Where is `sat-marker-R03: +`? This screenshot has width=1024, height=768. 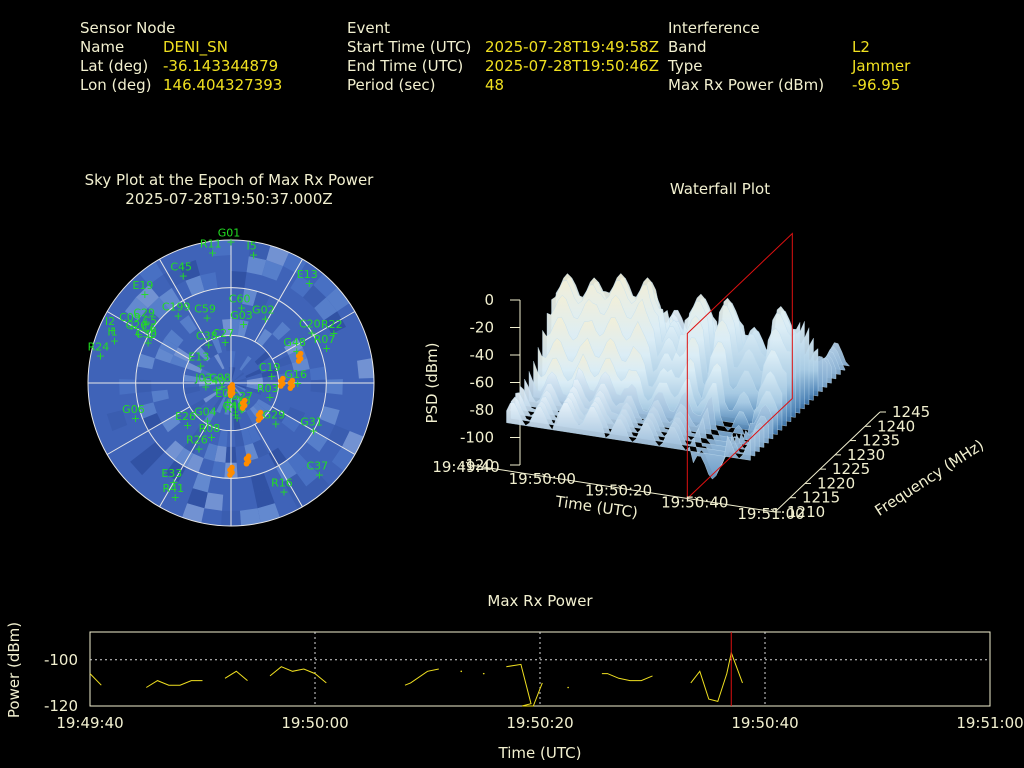
sat-marker-R03: + is located at coordinates (269, 397).